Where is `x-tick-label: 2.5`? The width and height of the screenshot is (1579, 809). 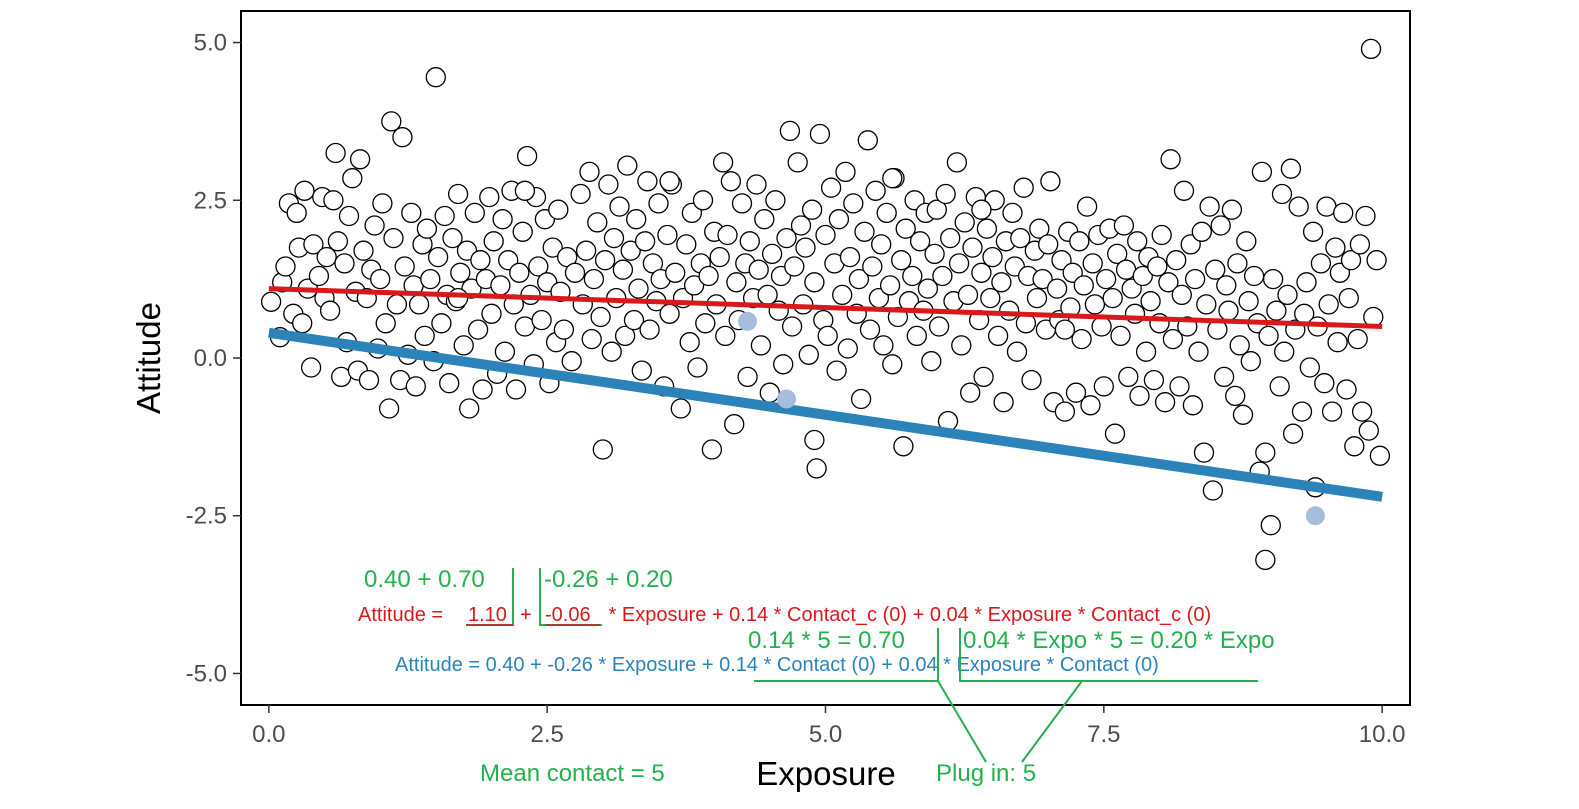
x-tick-label: 2.5 is located at coordinates (546, 734).